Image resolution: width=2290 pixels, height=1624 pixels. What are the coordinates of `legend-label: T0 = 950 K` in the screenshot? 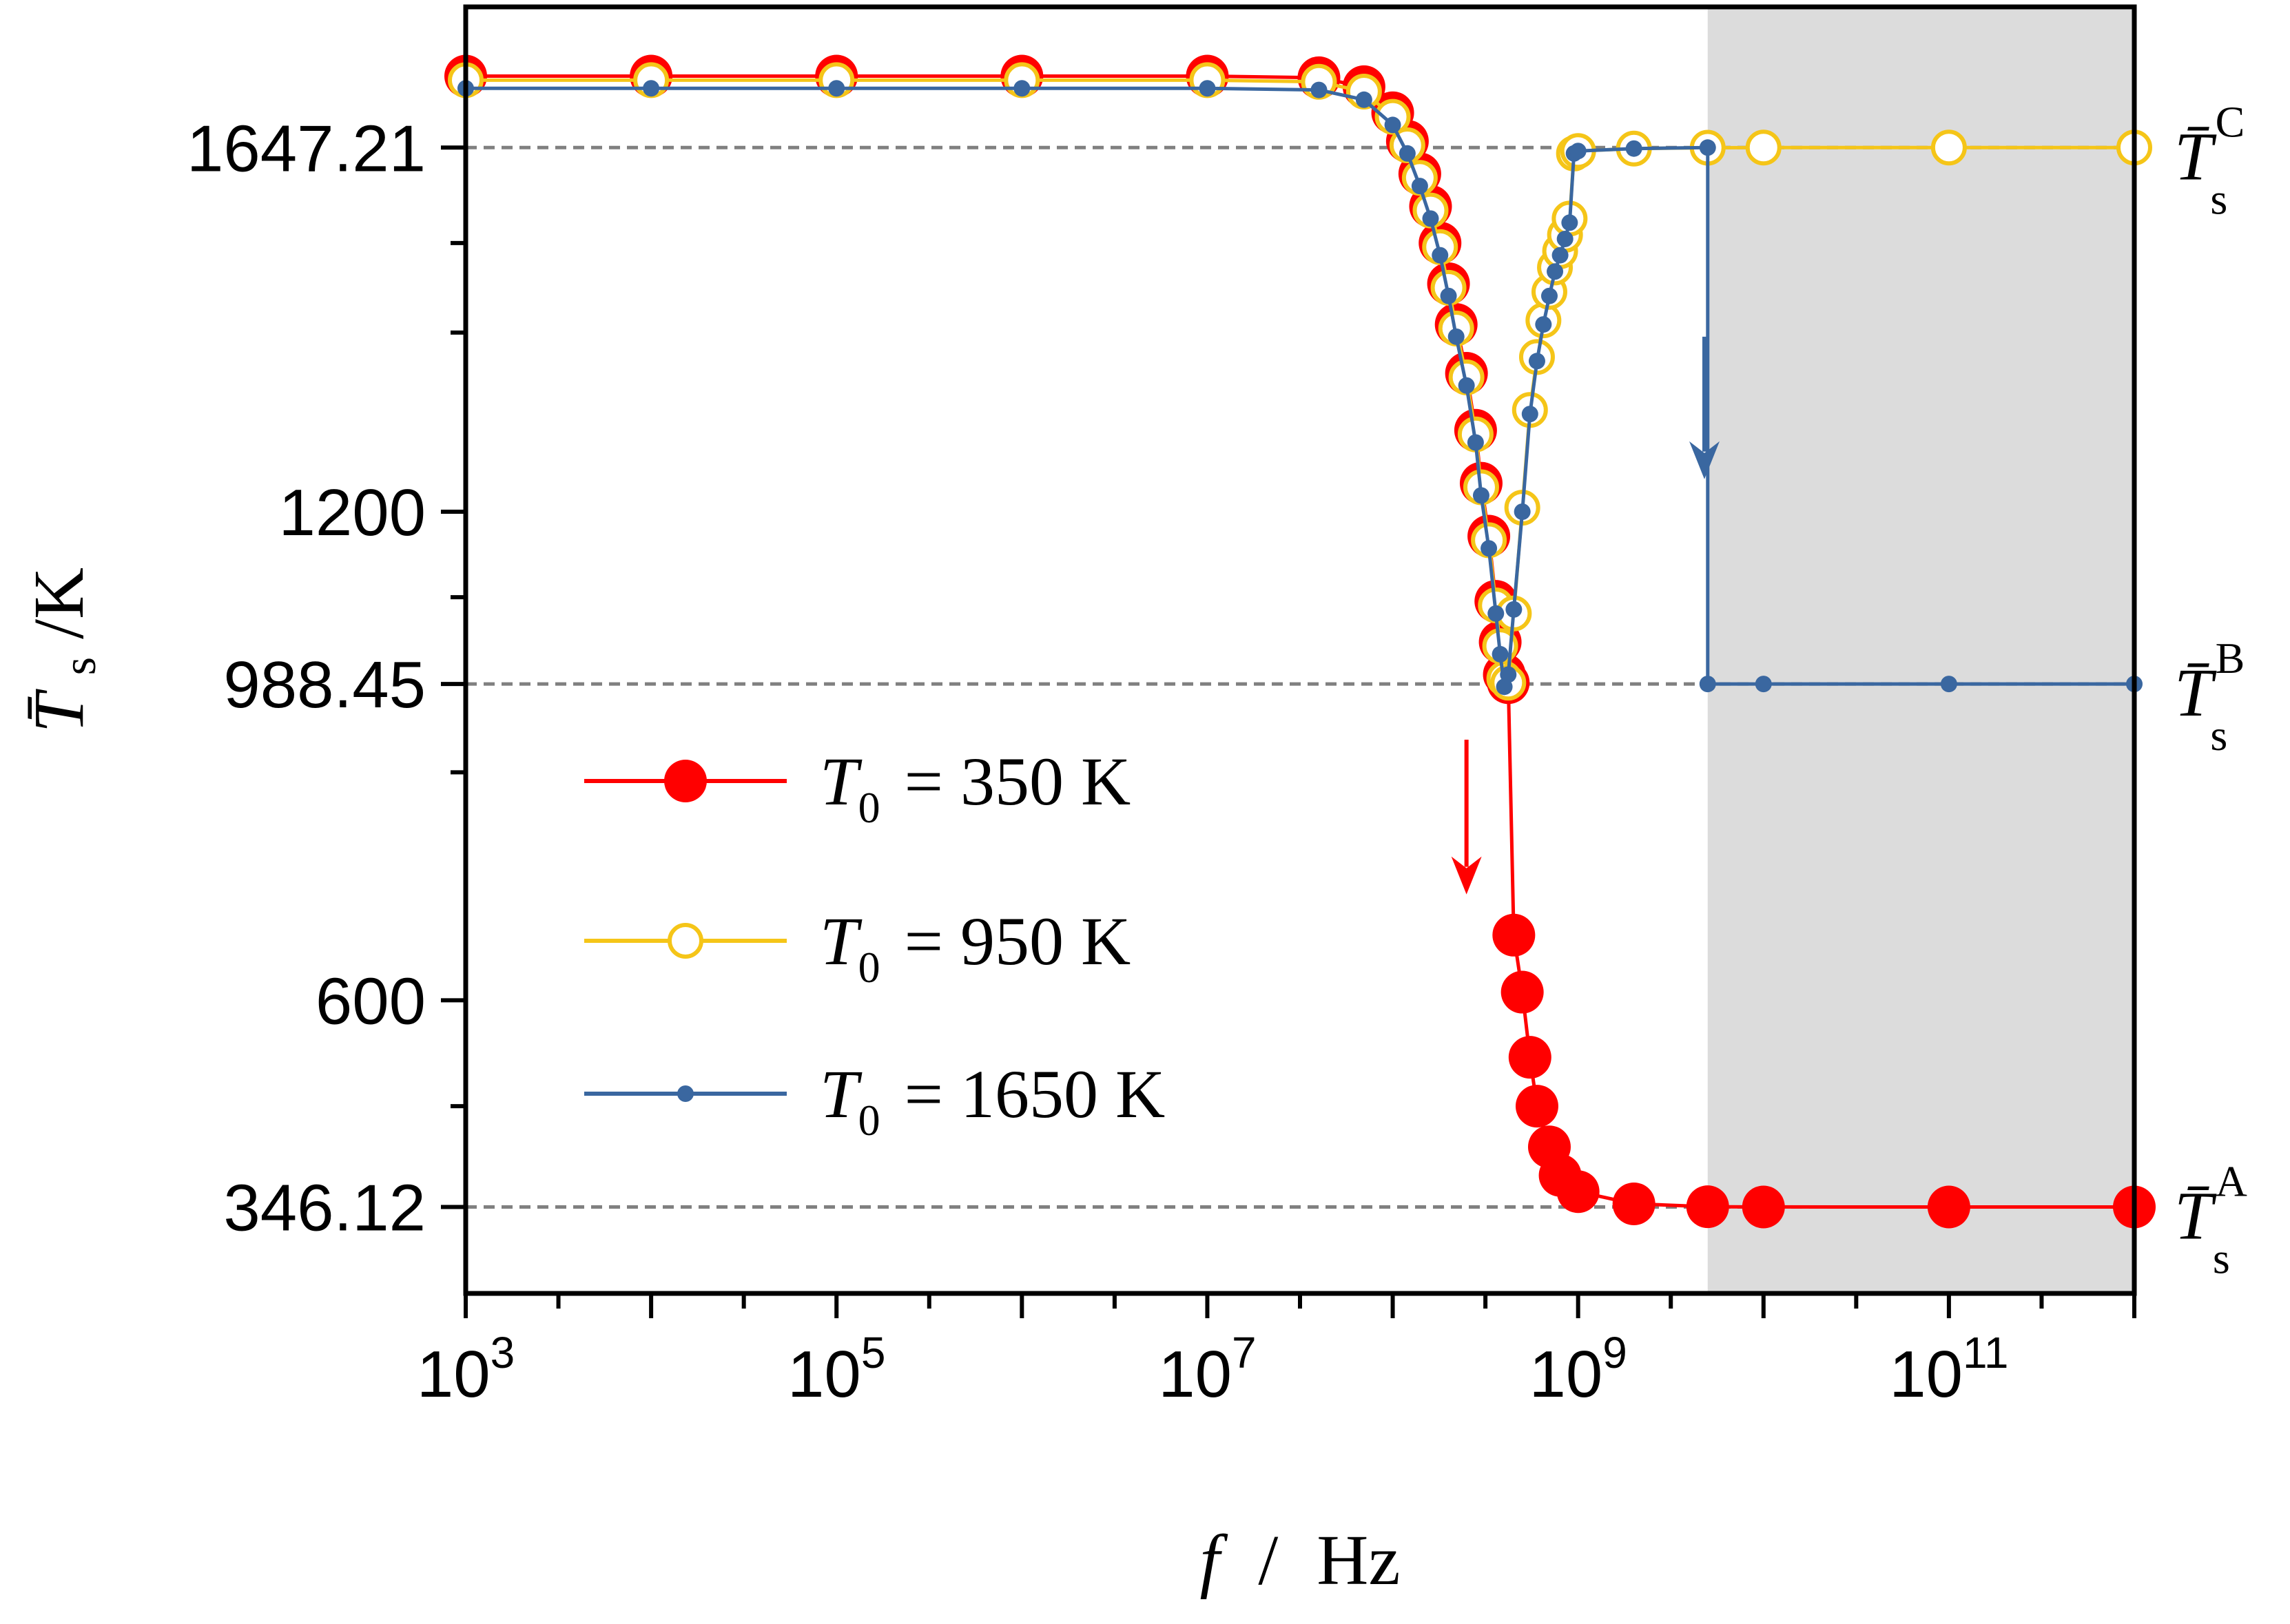 It's located at (975, 948).